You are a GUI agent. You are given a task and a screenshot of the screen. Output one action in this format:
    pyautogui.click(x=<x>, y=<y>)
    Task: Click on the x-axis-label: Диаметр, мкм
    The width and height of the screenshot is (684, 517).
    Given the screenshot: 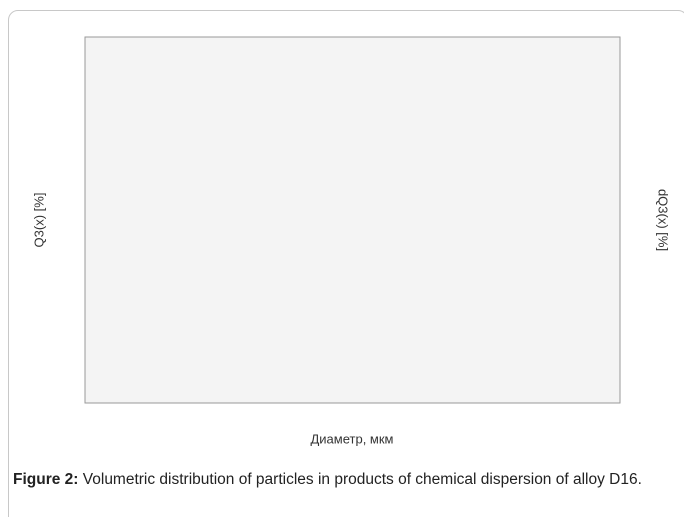 What is the action you would take?
    pyautogui.click(x=351, y=438)
    